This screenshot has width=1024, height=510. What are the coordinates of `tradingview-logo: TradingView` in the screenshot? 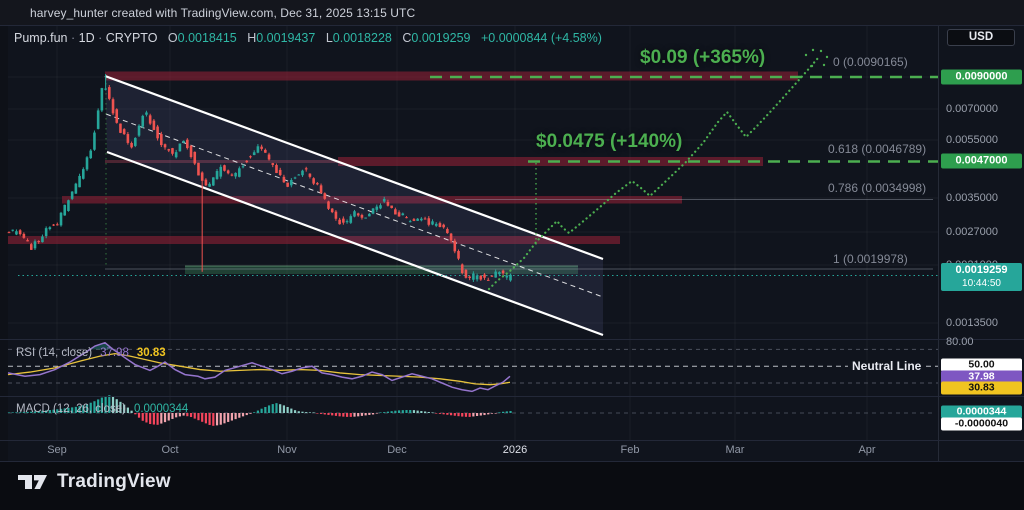 It's located at (94, 482).